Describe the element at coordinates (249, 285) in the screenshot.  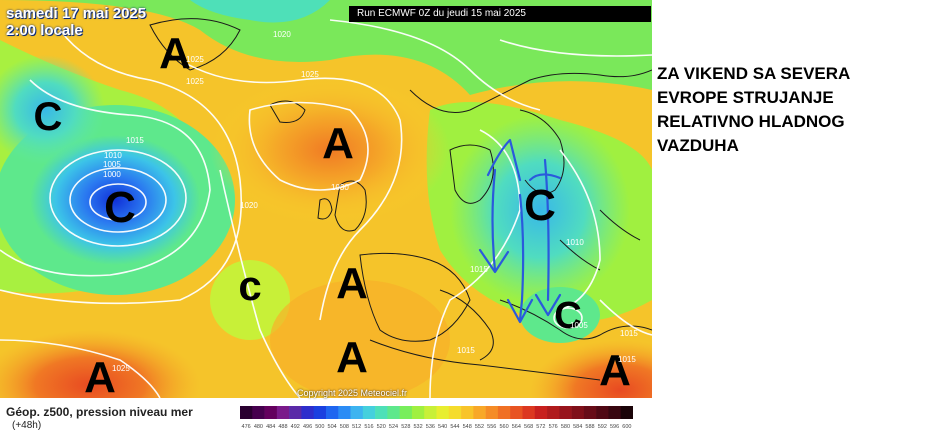
I see `pressure-center-low: c` at that location.